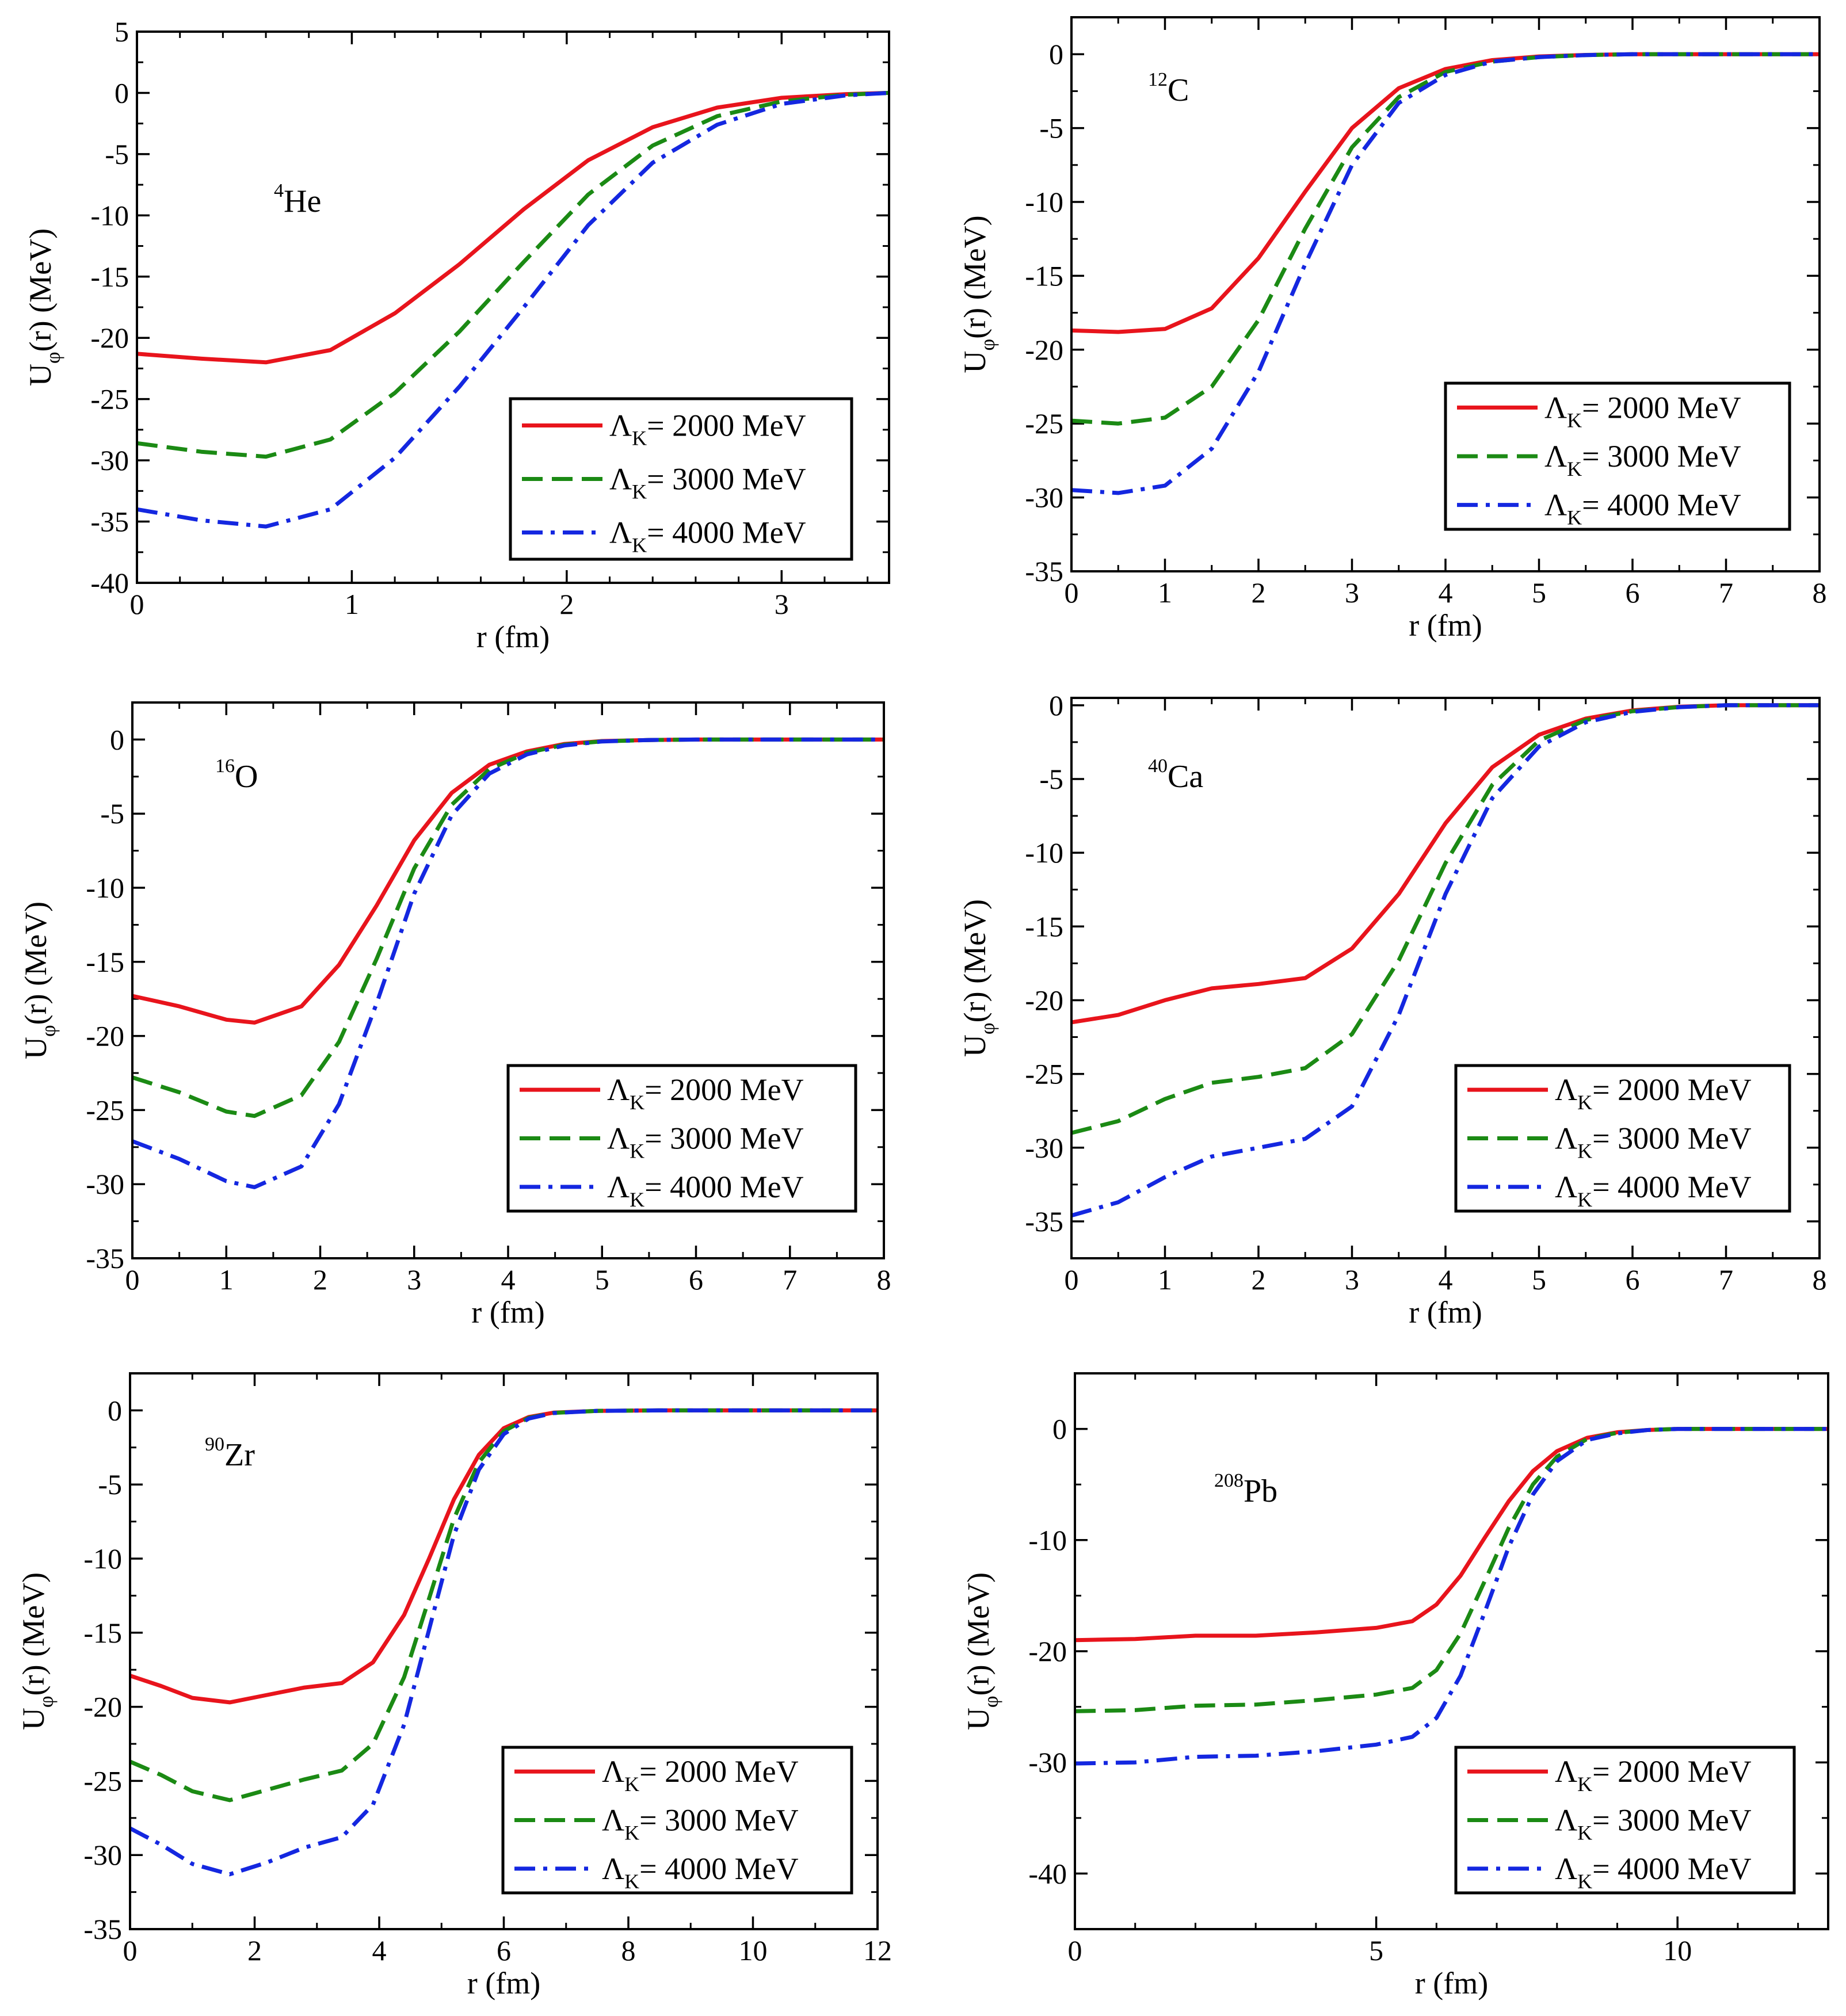 This screenshot has width=1846, height=2016. Describe the element at coordinates (877, 1950) in the screenshot. I see `x-tick-label: 12` at that location.